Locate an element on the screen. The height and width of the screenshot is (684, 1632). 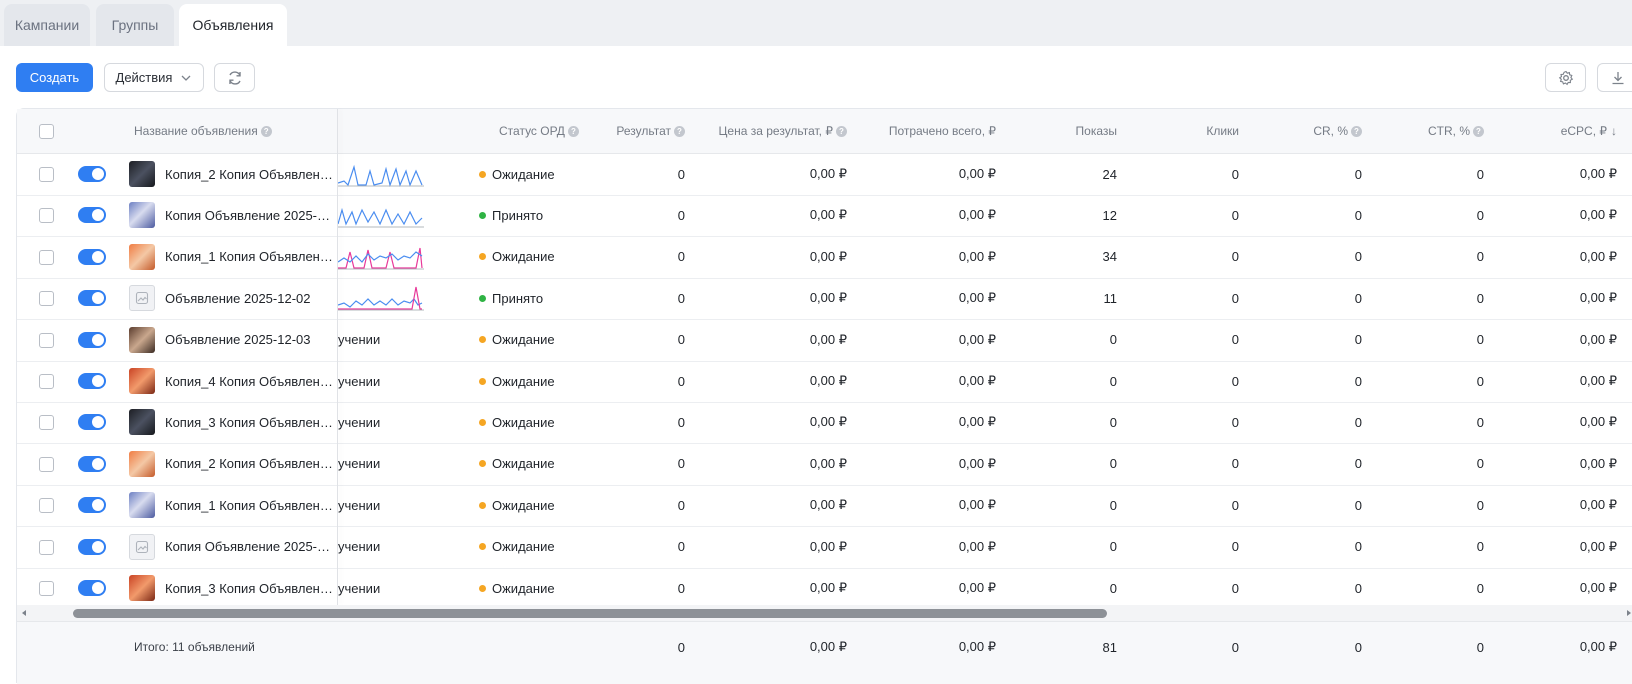
tab-campaigns: Кампании is located at coordinates (47, 25).